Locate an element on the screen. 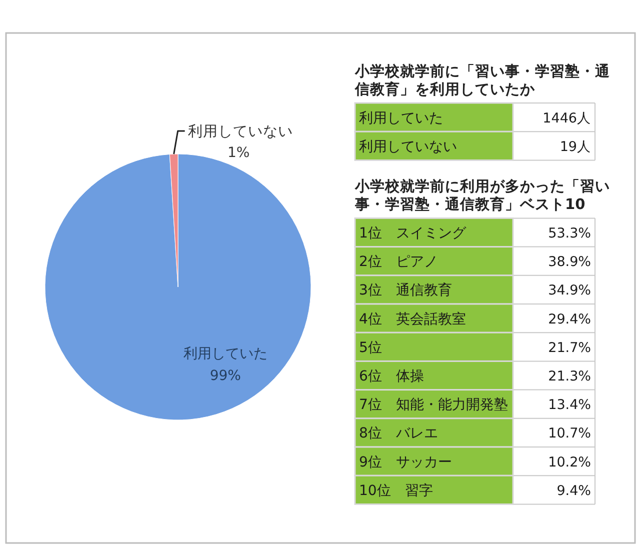  data-label: 1446人 is located at coordinates (566, 118).